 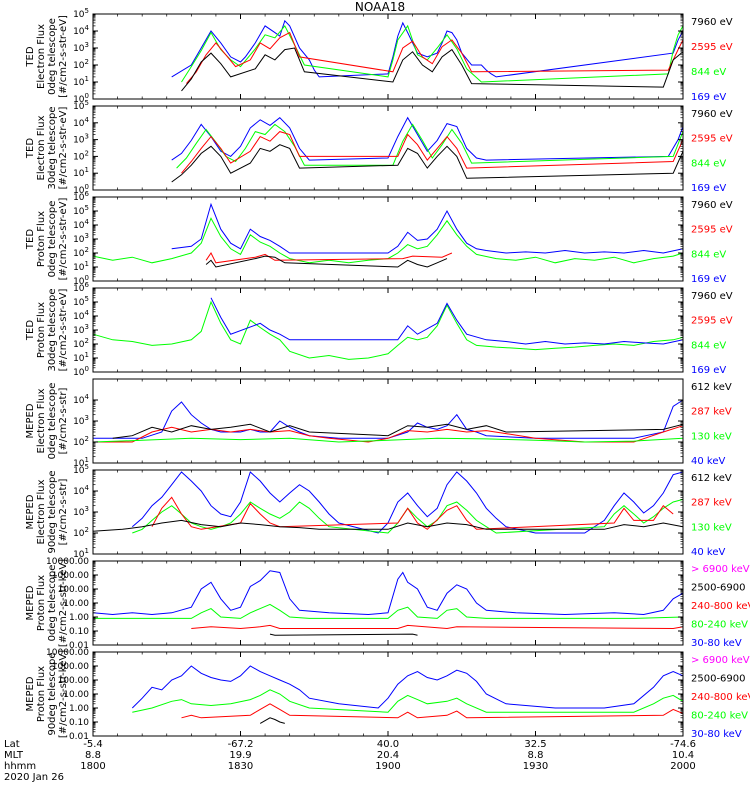 What do you see at coordinates (716, 734) in the screenshot?
I see `legend-item: 30-80 keV` at bounding box center [716, 734].